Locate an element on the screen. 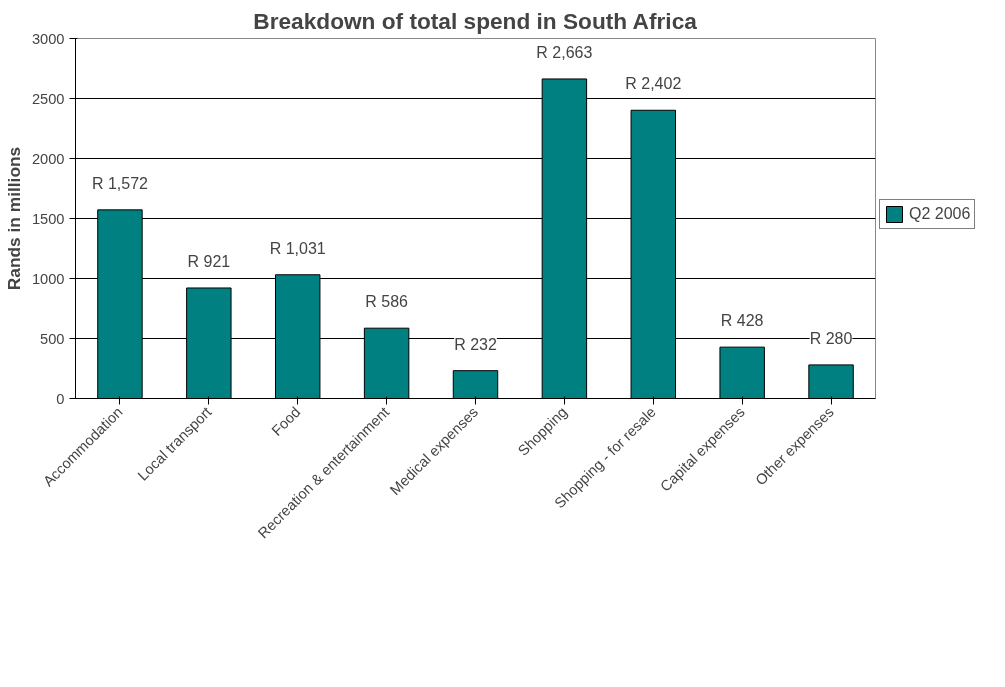 The height and width of the screenshot is (687, 1005). data-label: R 1,572 is located at coordinates (120, 183).